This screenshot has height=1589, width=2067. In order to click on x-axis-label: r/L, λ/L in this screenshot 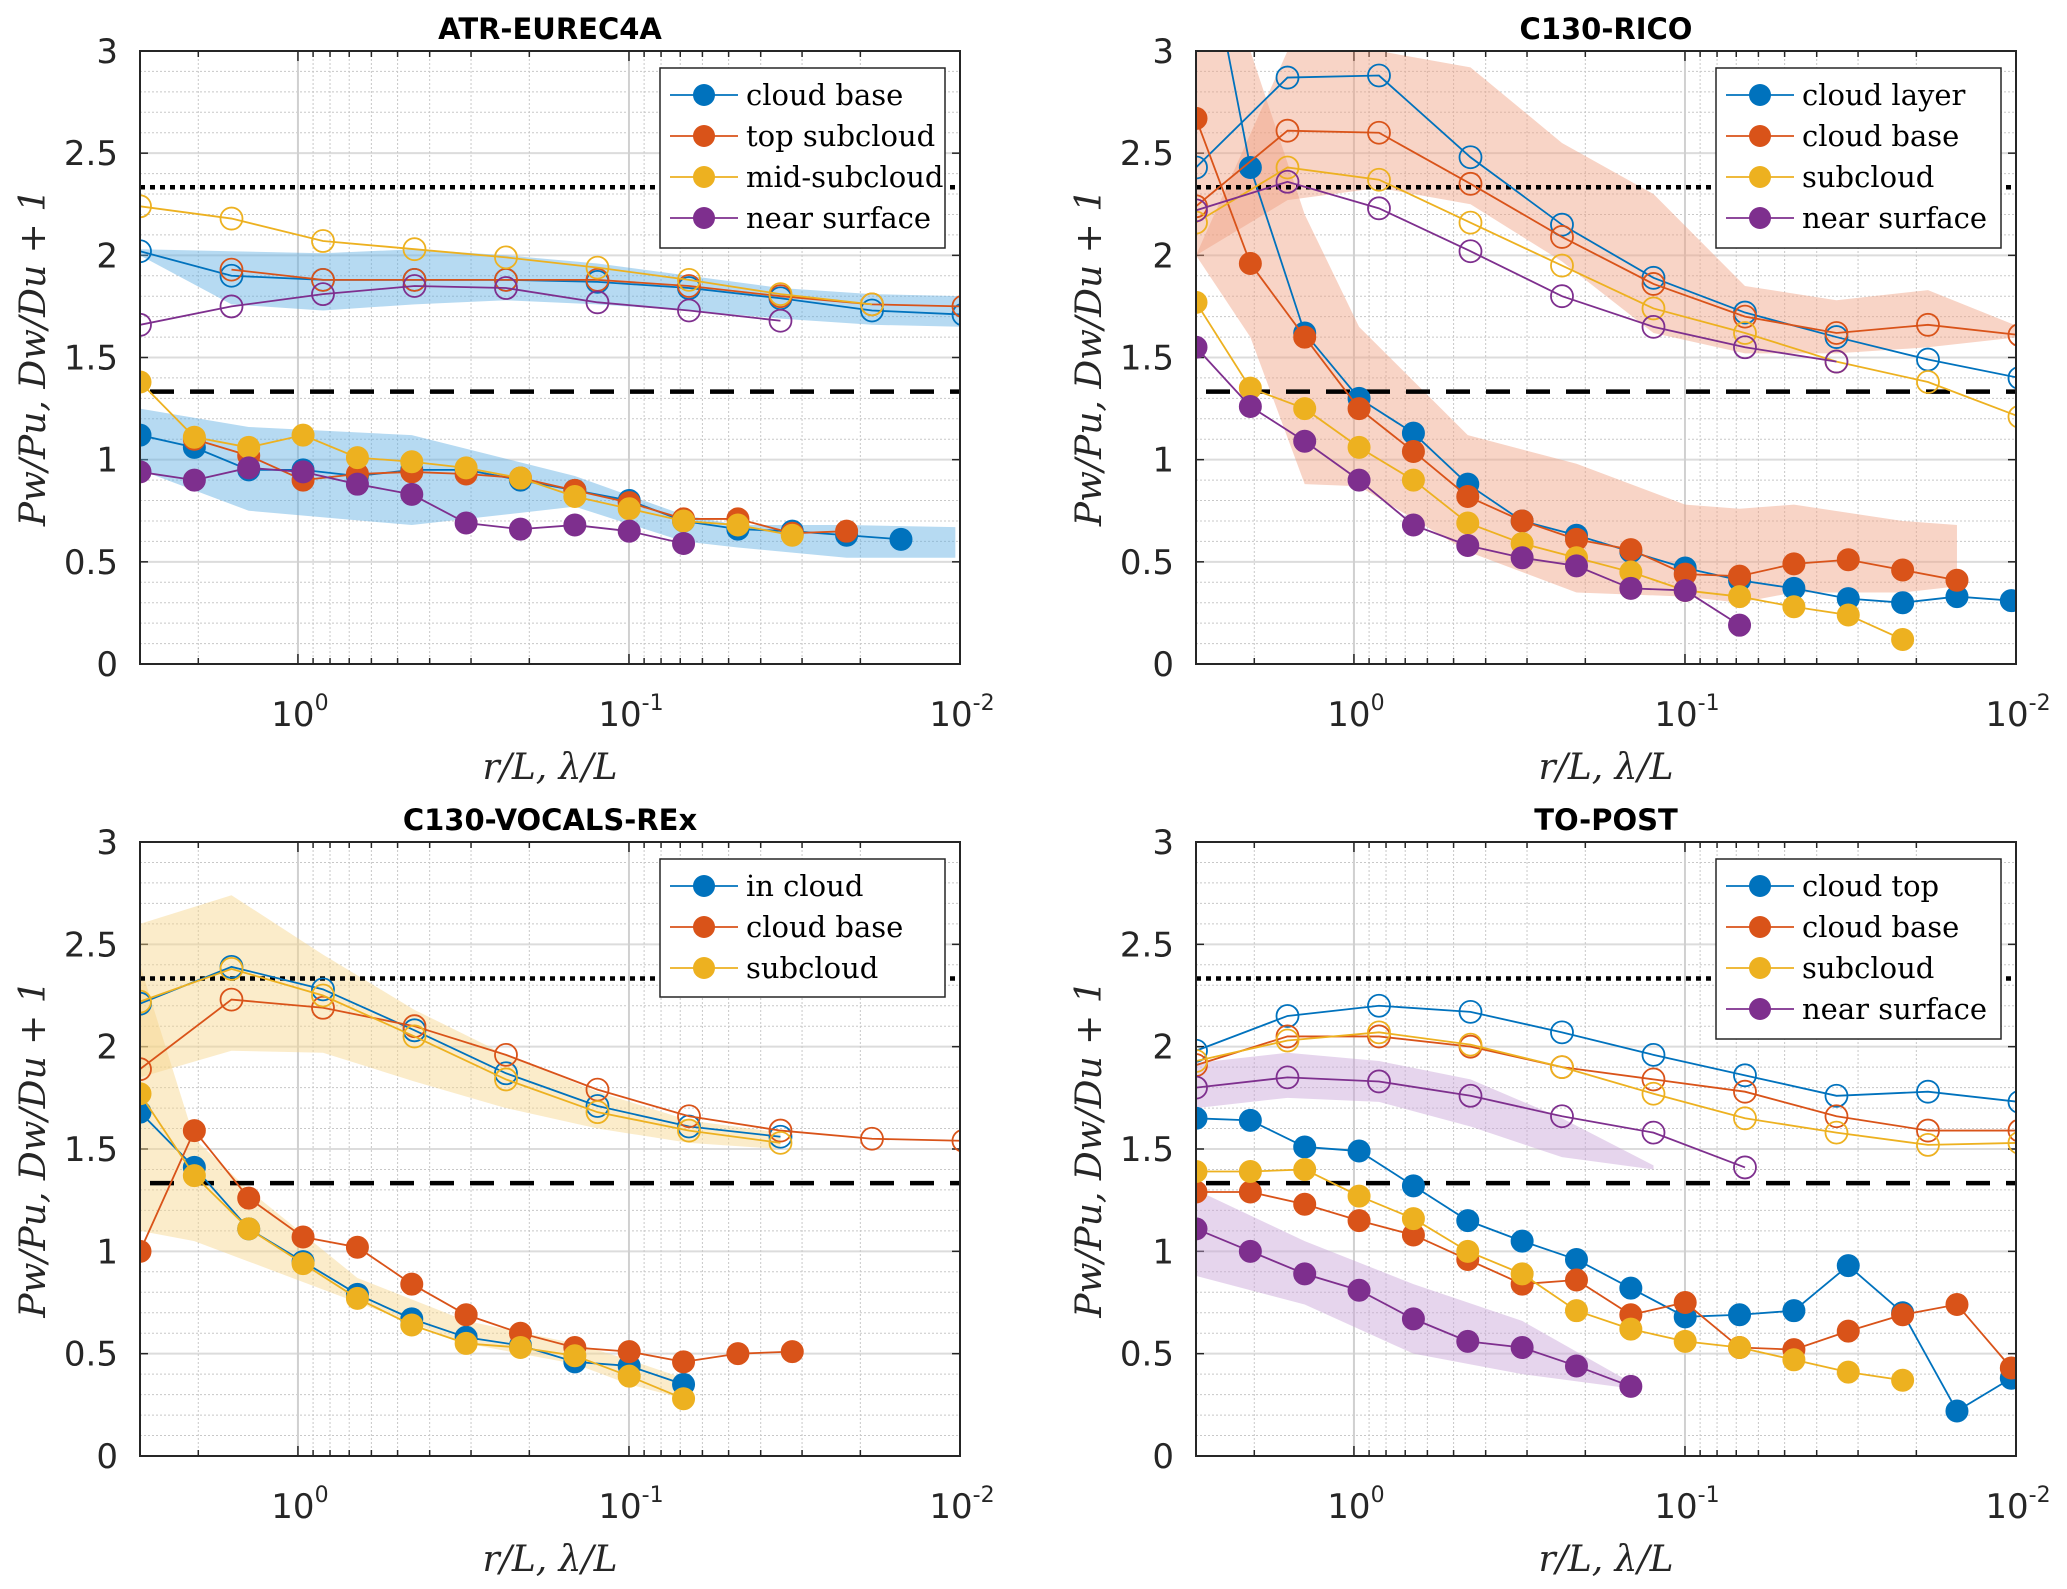, I will do `click(550, 1559)`.